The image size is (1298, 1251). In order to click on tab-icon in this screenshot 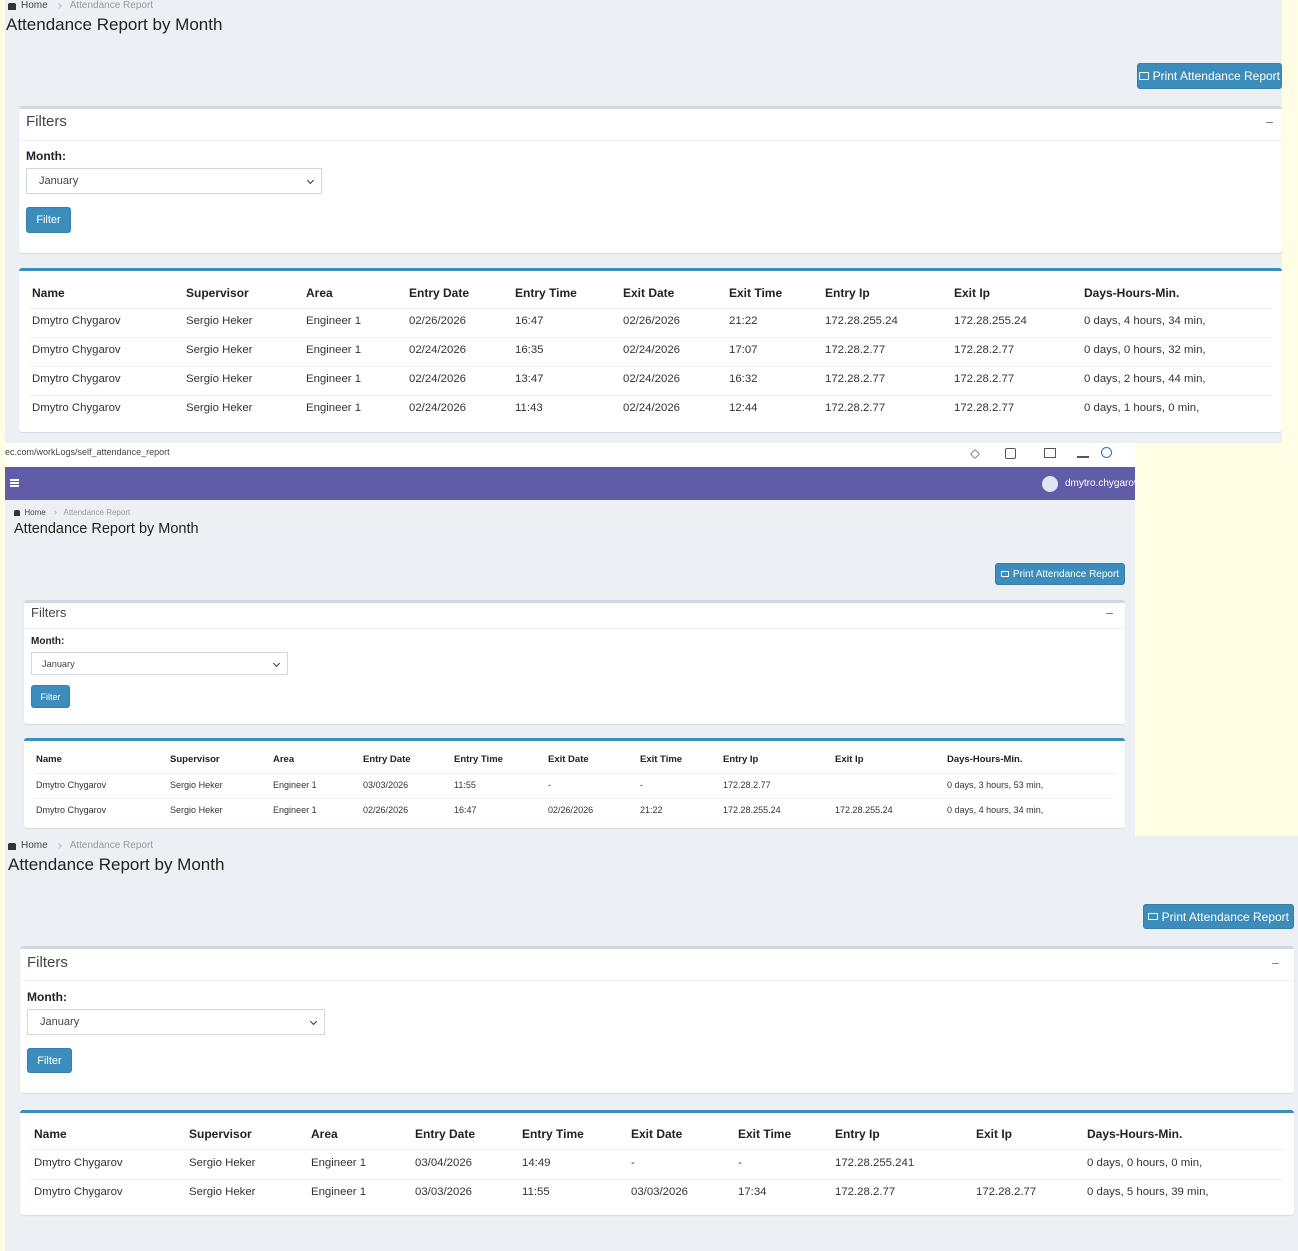, I will do `click(1050, 453)`.